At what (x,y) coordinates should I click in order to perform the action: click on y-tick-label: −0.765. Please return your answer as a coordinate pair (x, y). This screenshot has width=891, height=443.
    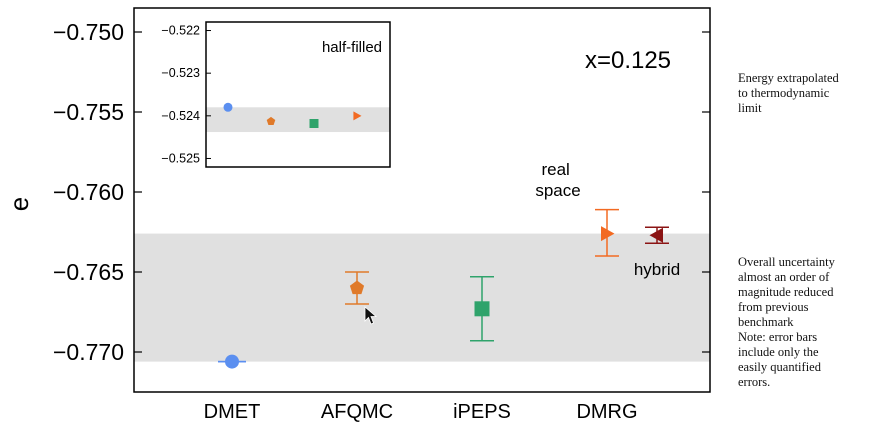
    Looking at the image, I should click on (88, 272).